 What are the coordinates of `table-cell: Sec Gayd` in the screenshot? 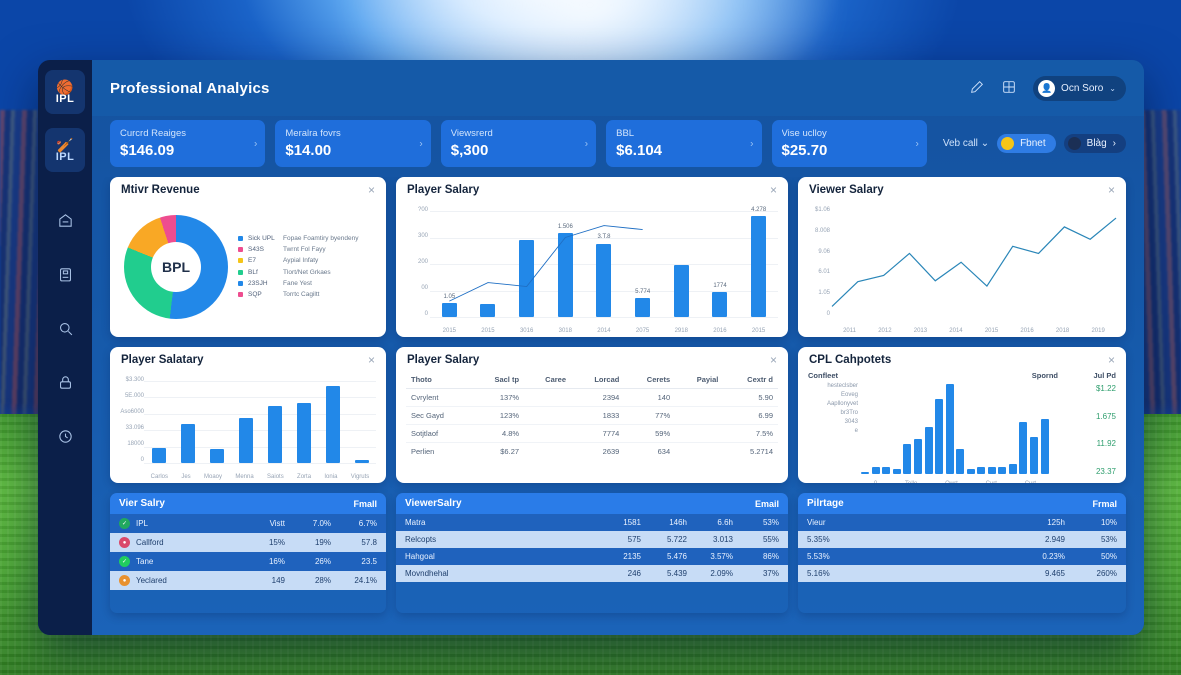 It's located at (439, 415).